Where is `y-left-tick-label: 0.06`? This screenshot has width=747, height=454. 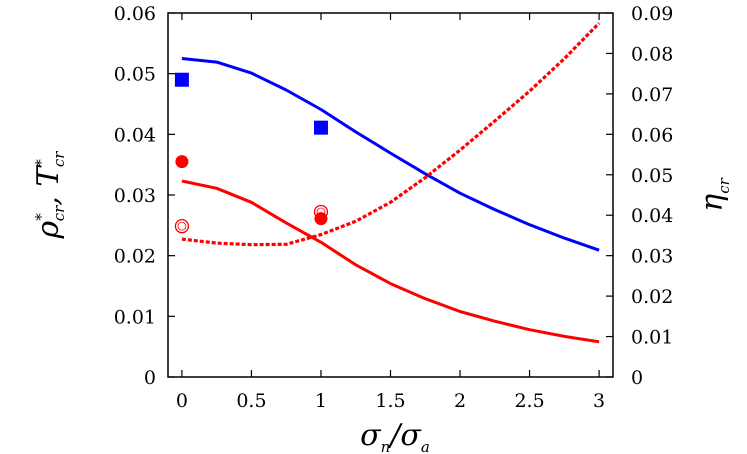
y-left-tick-label: 0.06 is located at coordinates (135, 14).